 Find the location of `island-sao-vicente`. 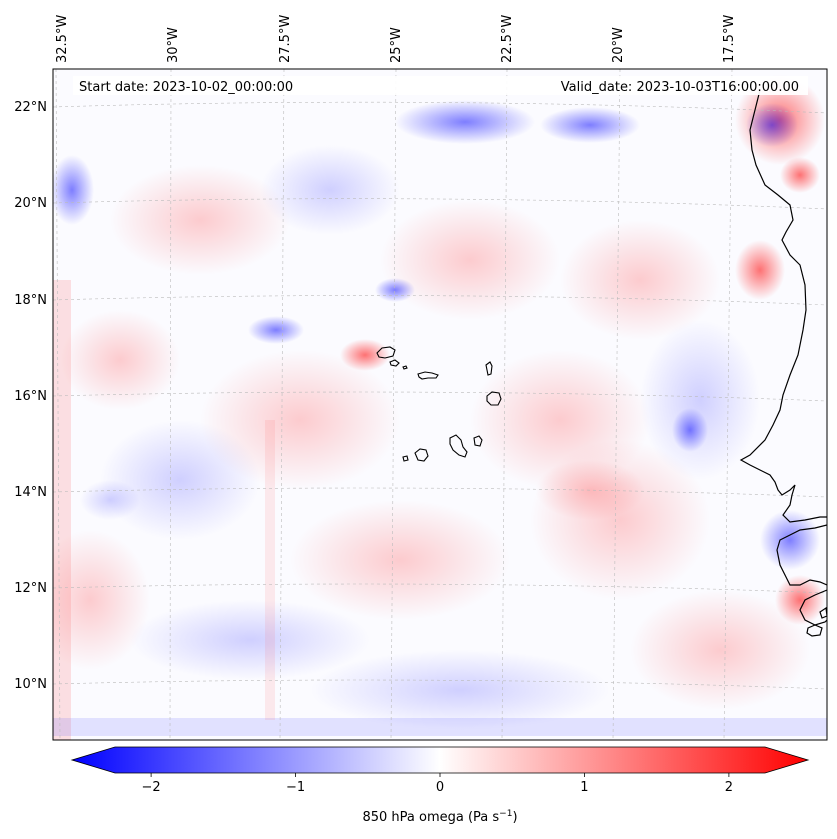

island-sao-vicente is located at coordinates (394, 363).